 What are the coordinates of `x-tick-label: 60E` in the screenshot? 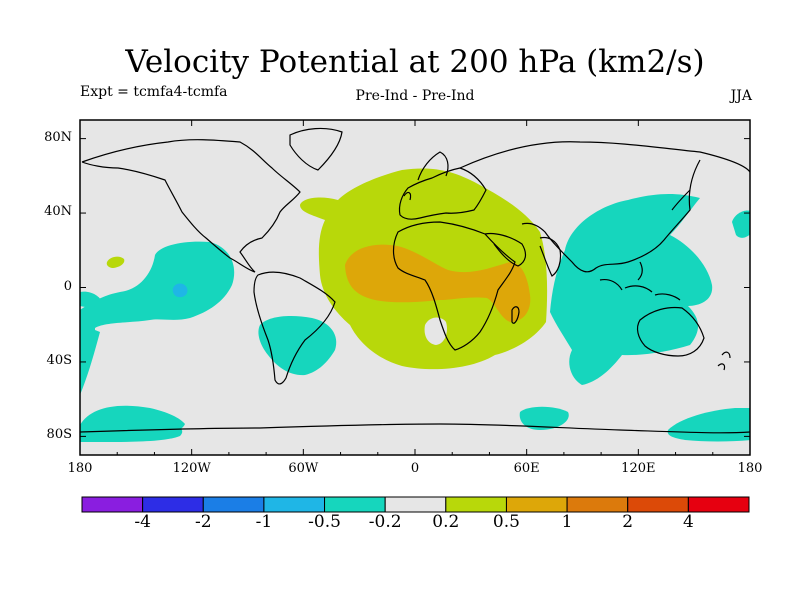 It's located at (526, 468).